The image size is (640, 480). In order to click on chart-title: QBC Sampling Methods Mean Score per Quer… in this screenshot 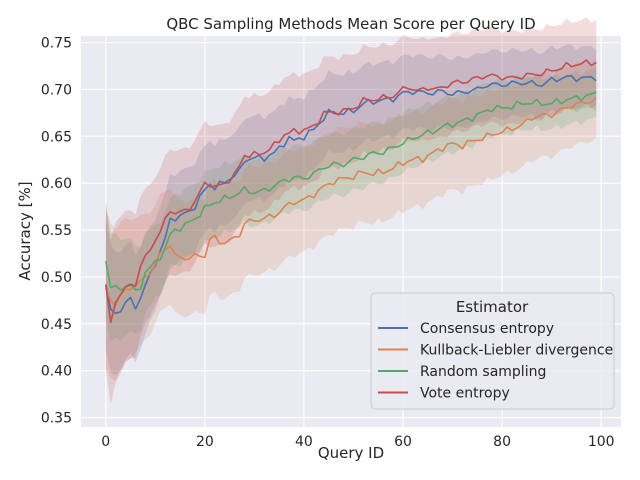, I will do `click(350, 24)`.